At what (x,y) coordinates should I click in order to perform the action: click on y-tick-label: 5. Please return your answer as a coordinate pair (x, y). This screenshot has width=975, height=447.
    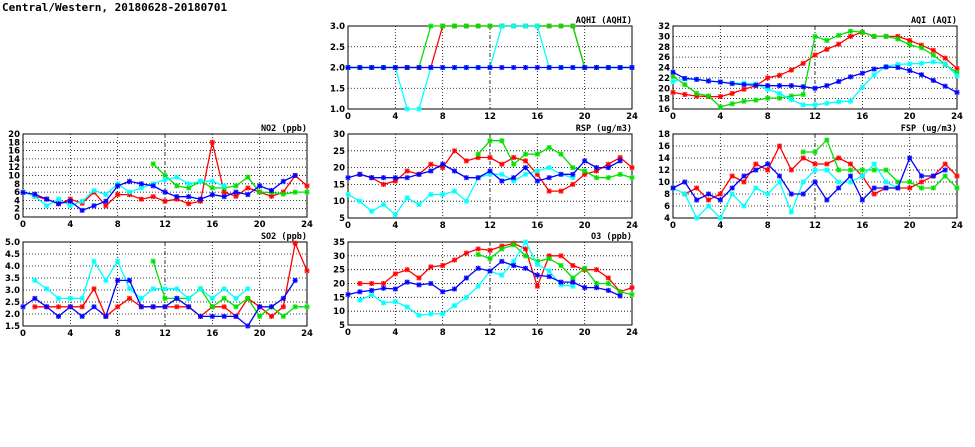
    Looking at the image, I should click on (342, 219).